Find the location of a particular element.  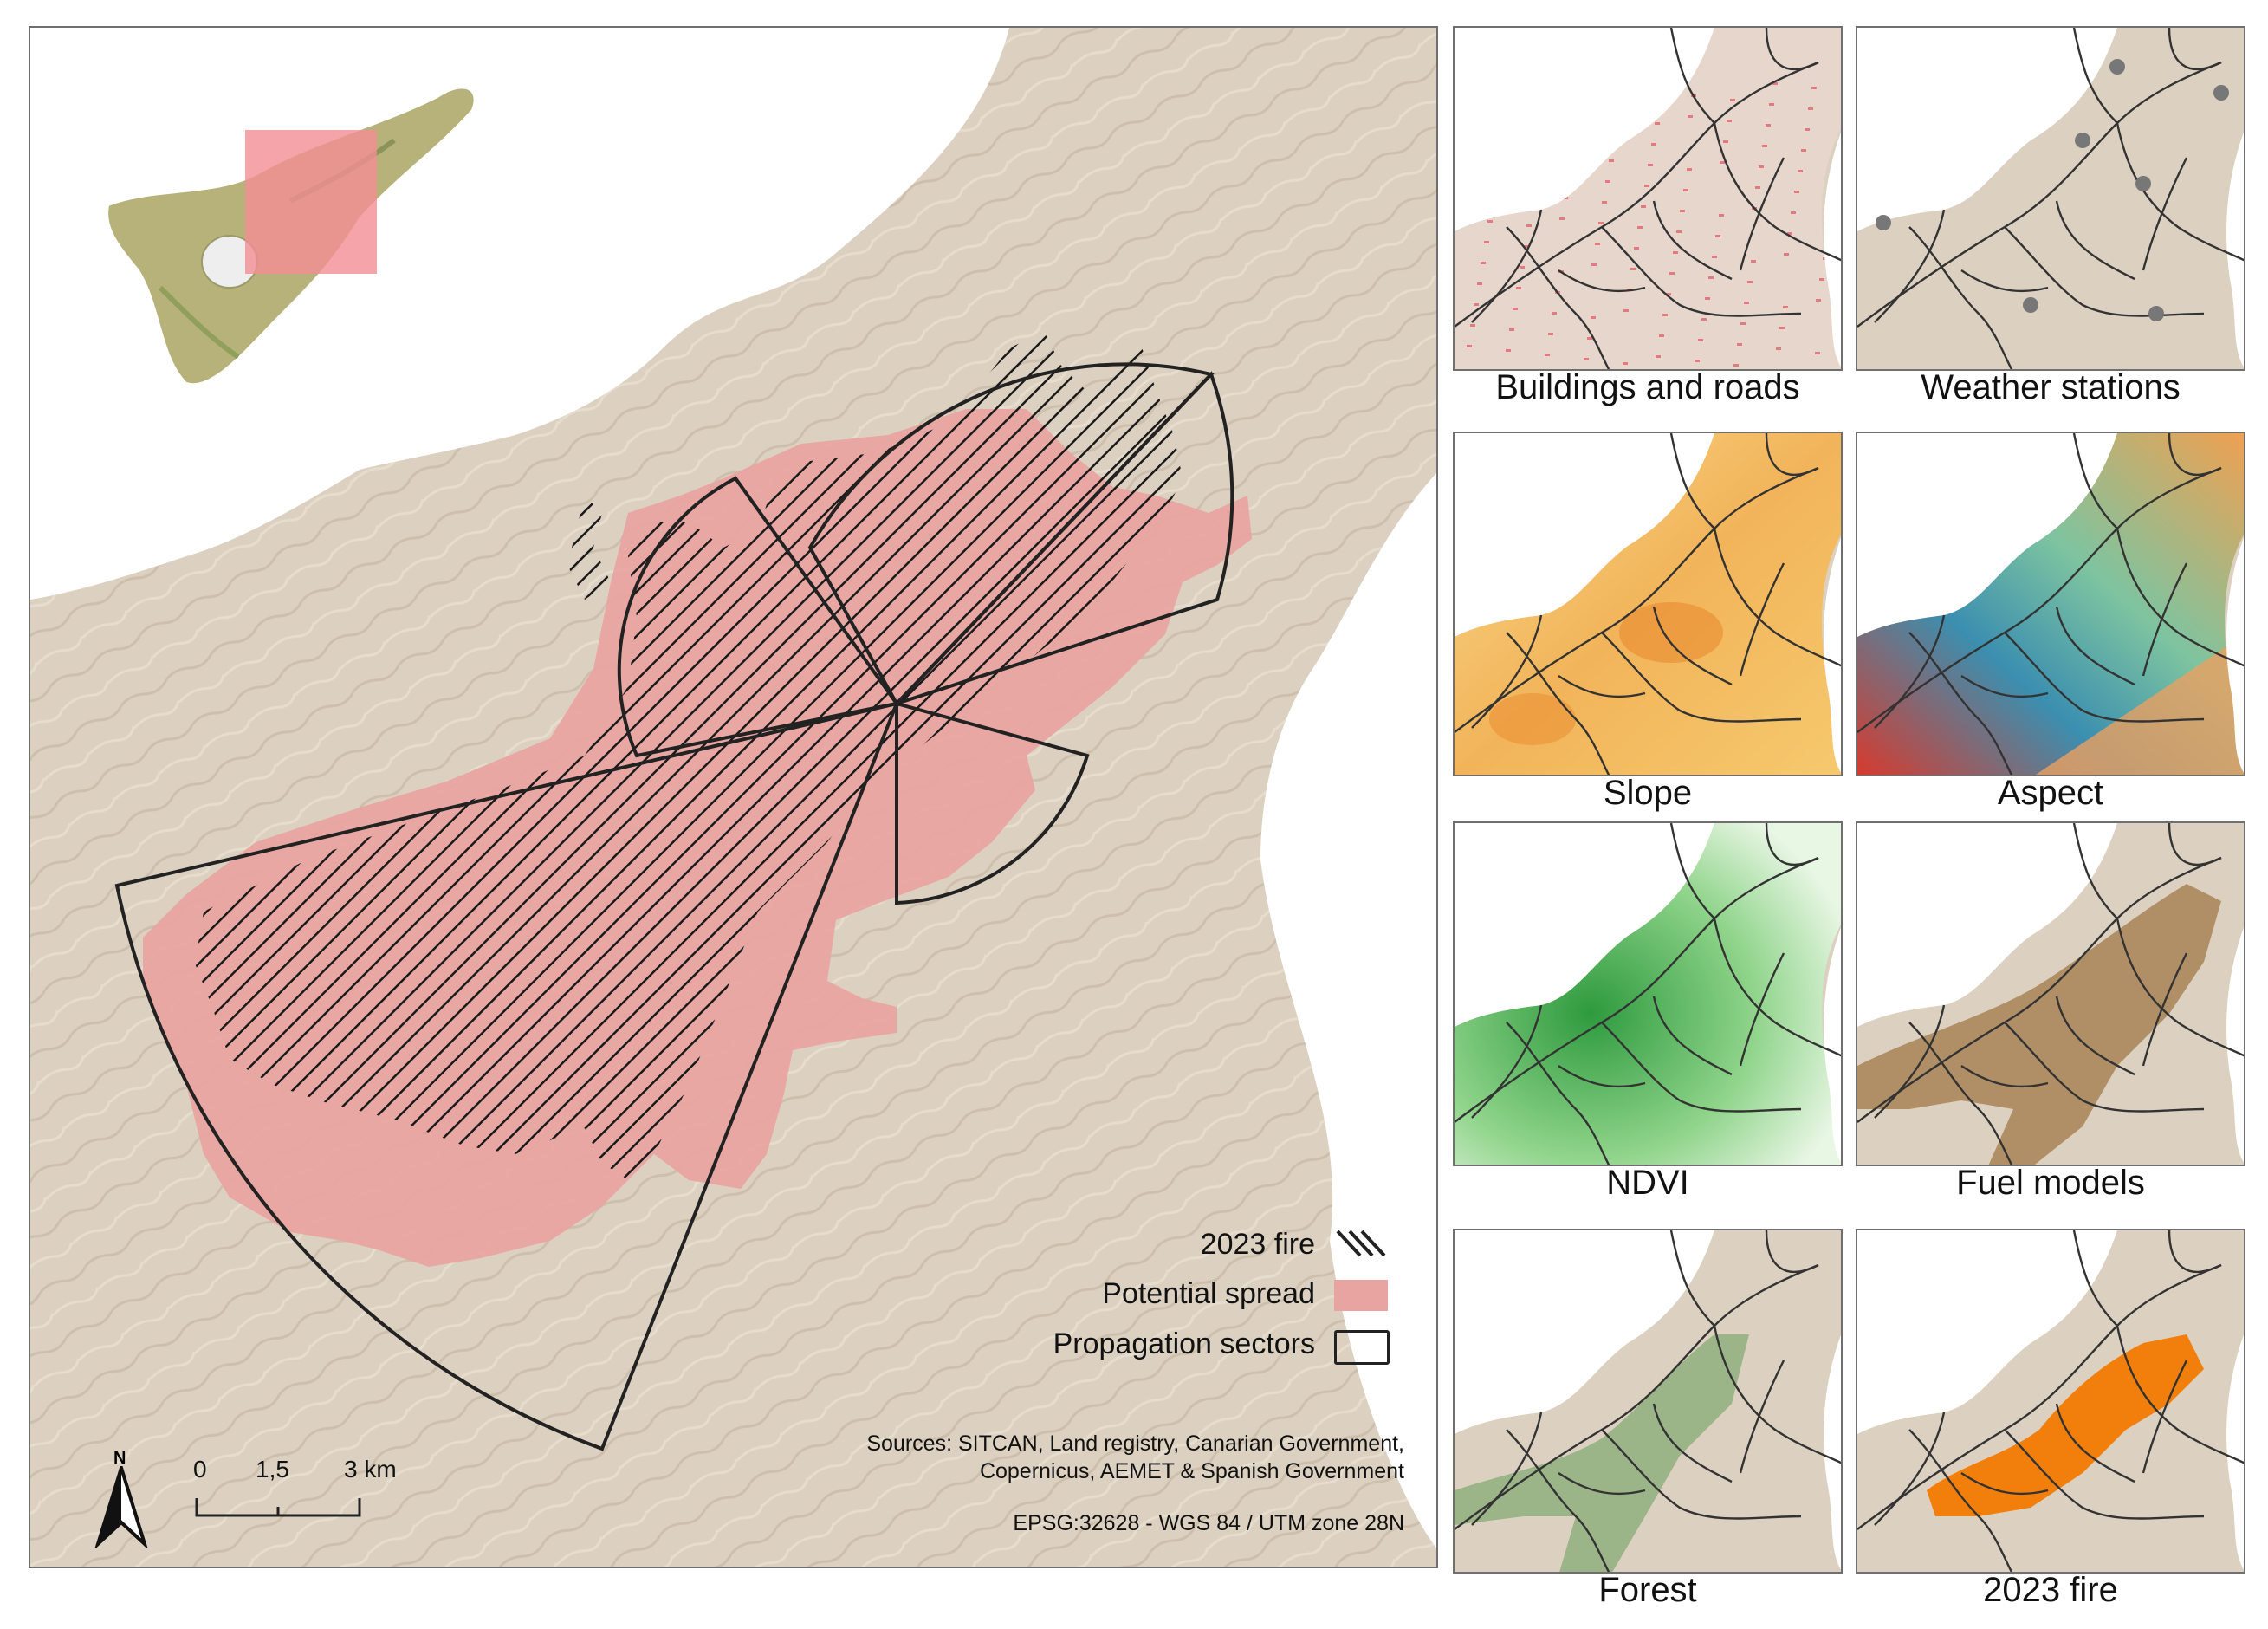

panel-label-ndvi: NDVI is located at coordinates (1647, 1183).